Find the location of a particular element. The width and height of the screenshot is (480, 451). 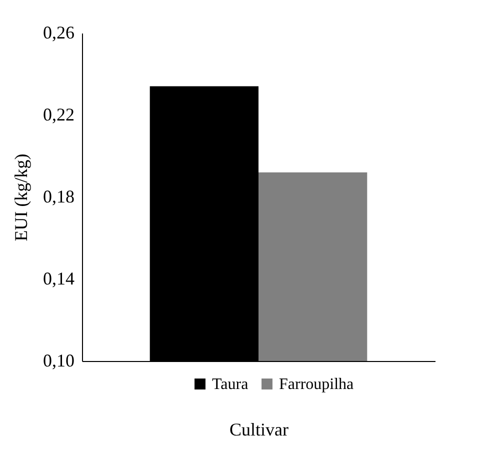

y-tick-label: 0,14 is located at coordinates (58, 278).